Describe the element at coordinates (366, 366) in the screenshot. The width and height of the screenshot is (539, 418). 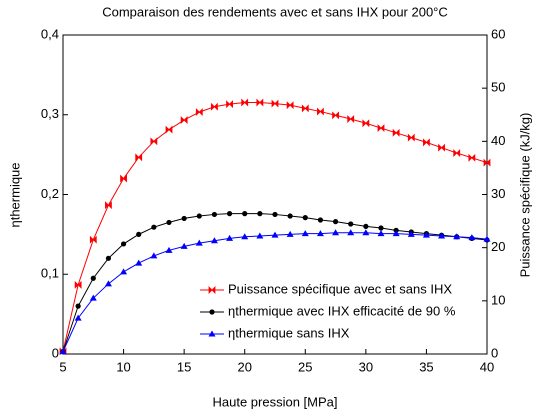
I see `x-tick-label: 30` at that location.